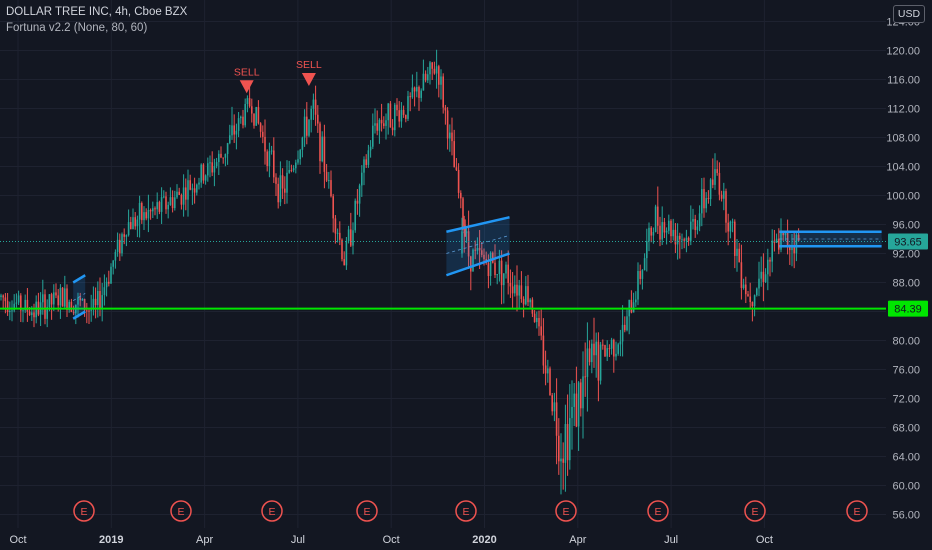 The height and width of the screenshot is (550, 932). Describe the element at coordinates (308, 79) in the screenshot. I see `sell-arrow-icon` at that location.